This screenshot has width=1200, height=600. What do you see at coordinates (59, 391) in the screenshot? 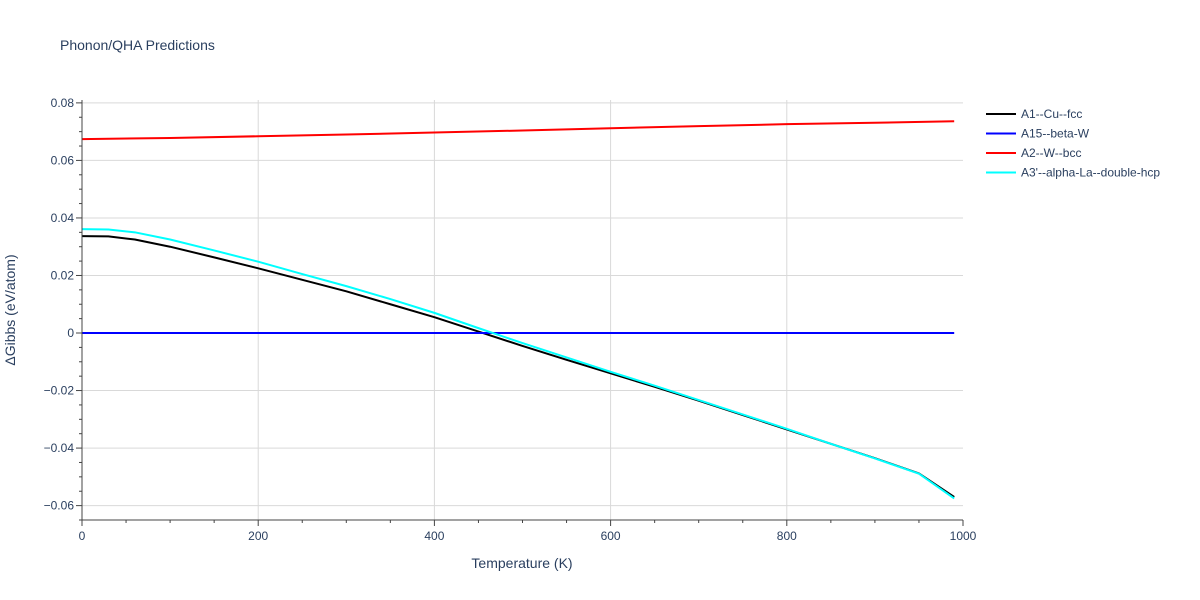
I see `y-tick-label: −0.02` at bounding box center [59, 391].